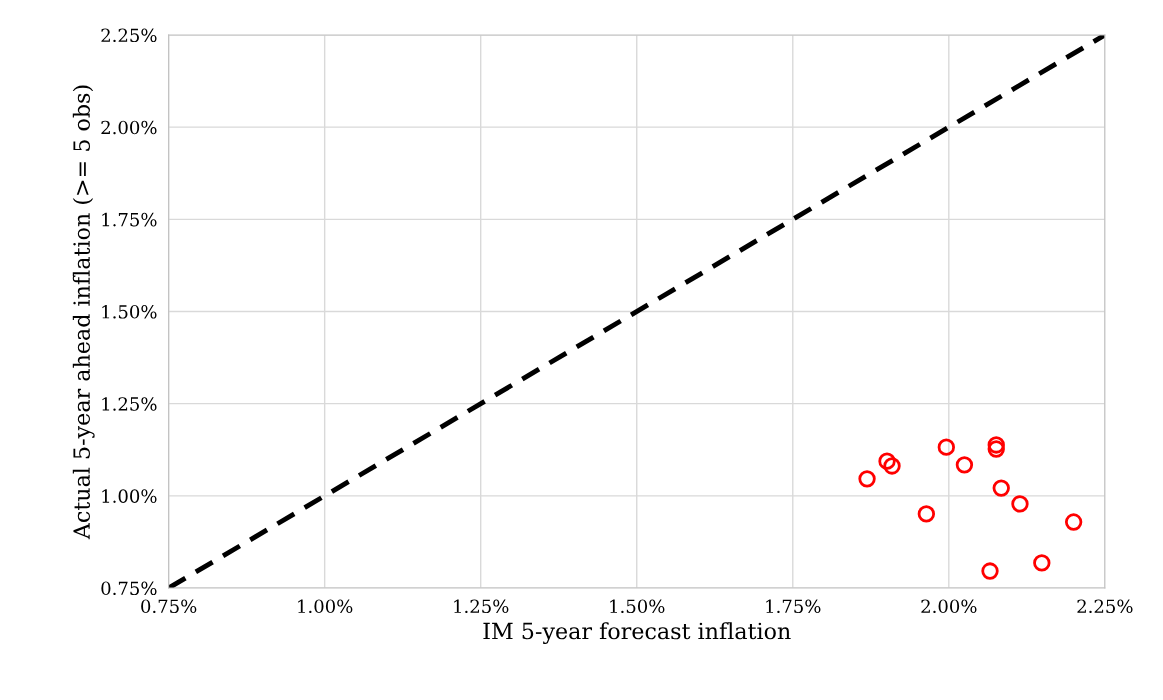 The image size is (1163, 700). Describe the element at coordinates (129, 404) in the screenshot. I see `y-tick-label: 1.25%` at that location.